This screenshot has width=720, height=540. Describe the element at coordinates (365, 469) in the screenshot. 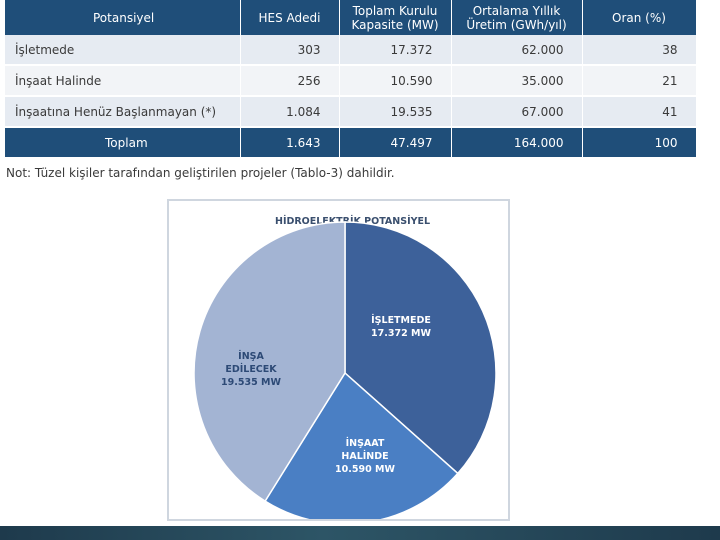

I see `label-line: 10.590 MW` at that location.